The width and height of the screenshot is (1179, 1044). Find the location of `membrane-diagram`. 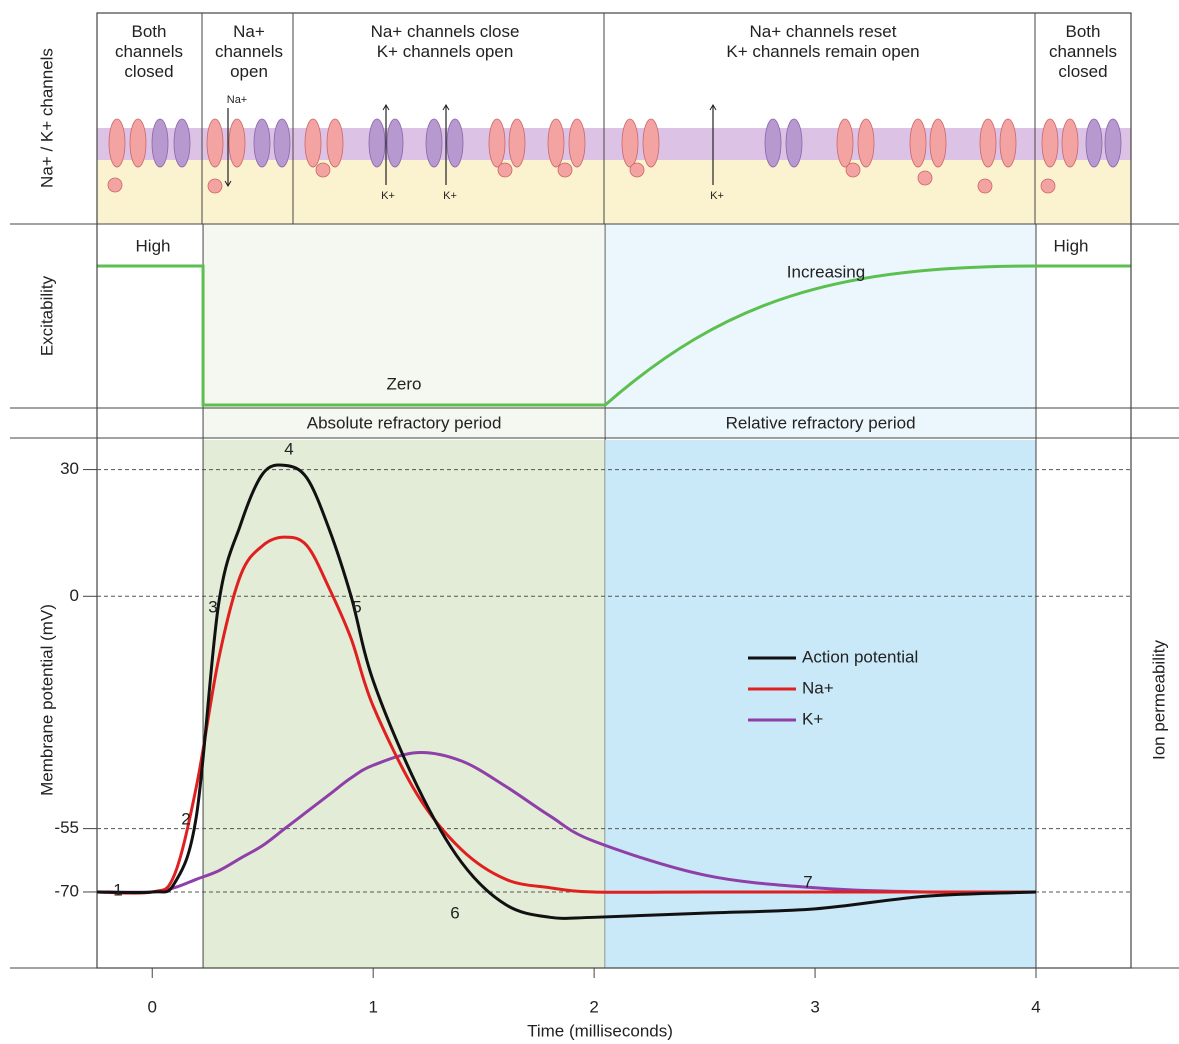

membrane-diagram is located at coordinates (614, 164).